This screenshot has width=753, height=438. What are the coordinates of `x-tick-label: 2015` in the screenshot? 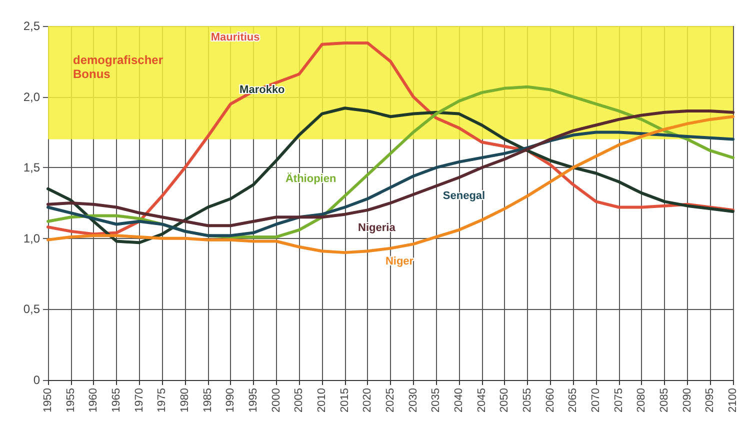 It's located at (344, 400).